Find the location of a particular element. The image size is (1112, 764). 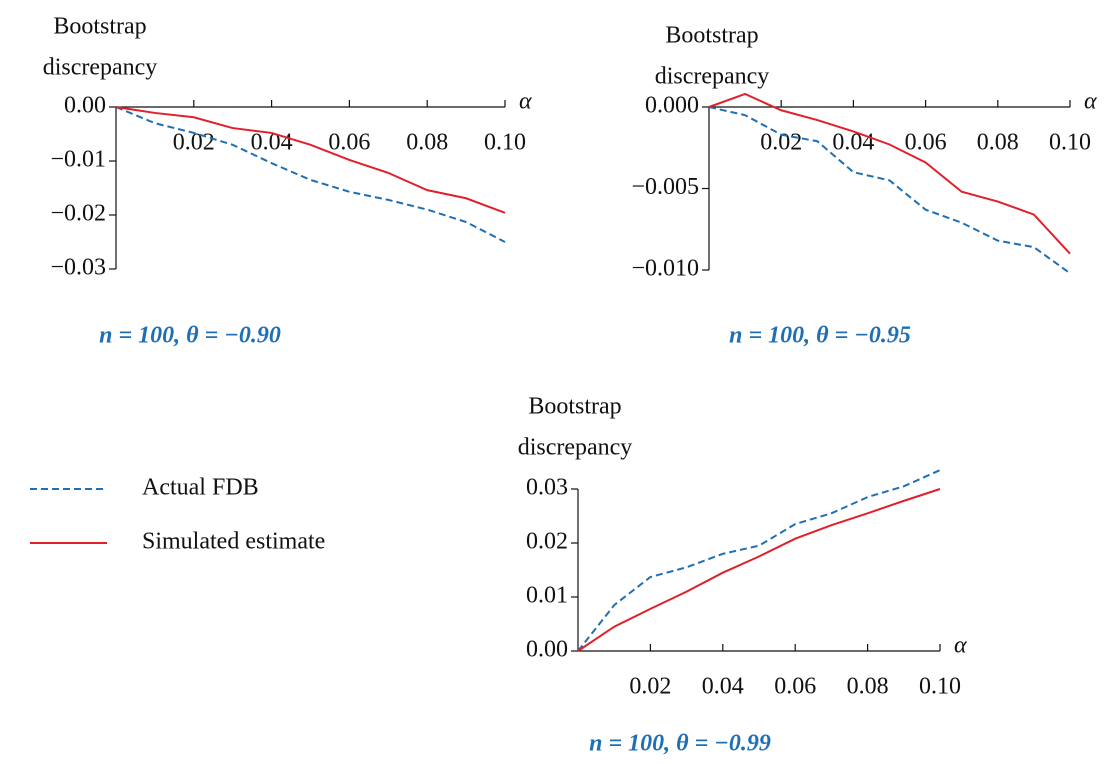

legend-label: Actual FDB is located at coordinates (200, 488).